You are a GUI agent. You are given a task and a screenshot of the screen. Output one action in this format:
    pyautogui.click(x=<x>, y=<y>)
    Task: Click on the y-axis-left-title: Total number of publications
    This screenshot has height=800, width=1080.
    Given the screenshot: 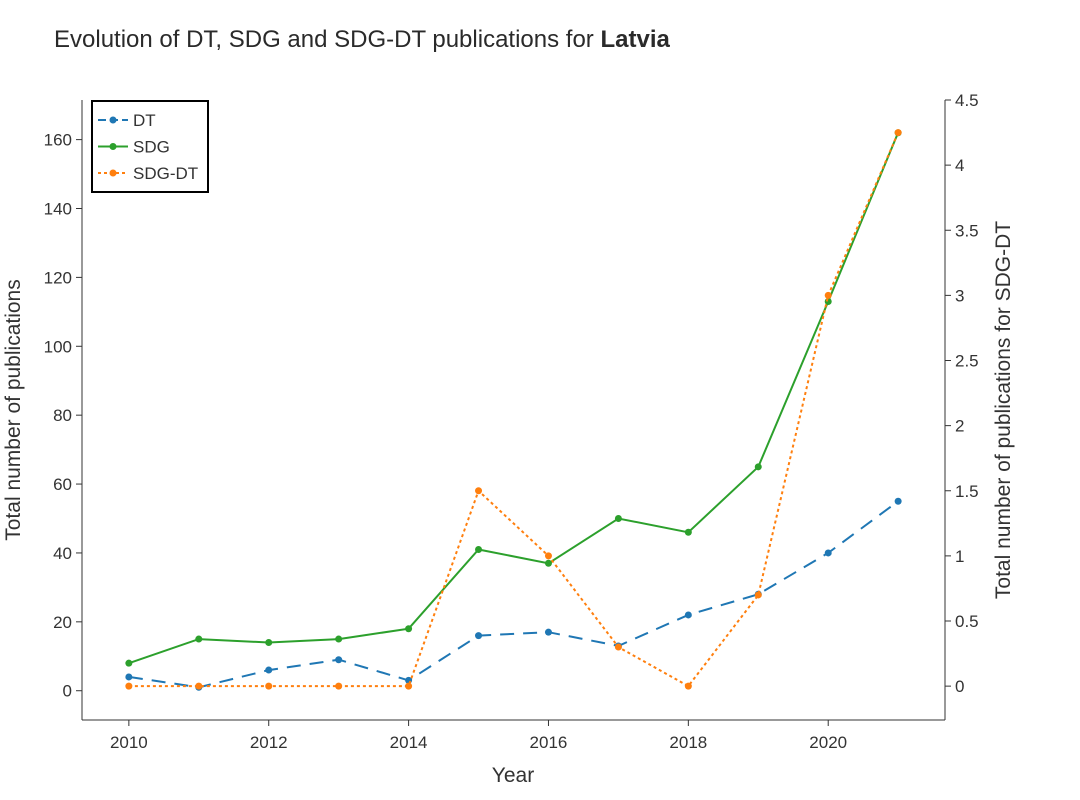 What is the action you would take?
    pyautogui.click(x=13, y=410)
    